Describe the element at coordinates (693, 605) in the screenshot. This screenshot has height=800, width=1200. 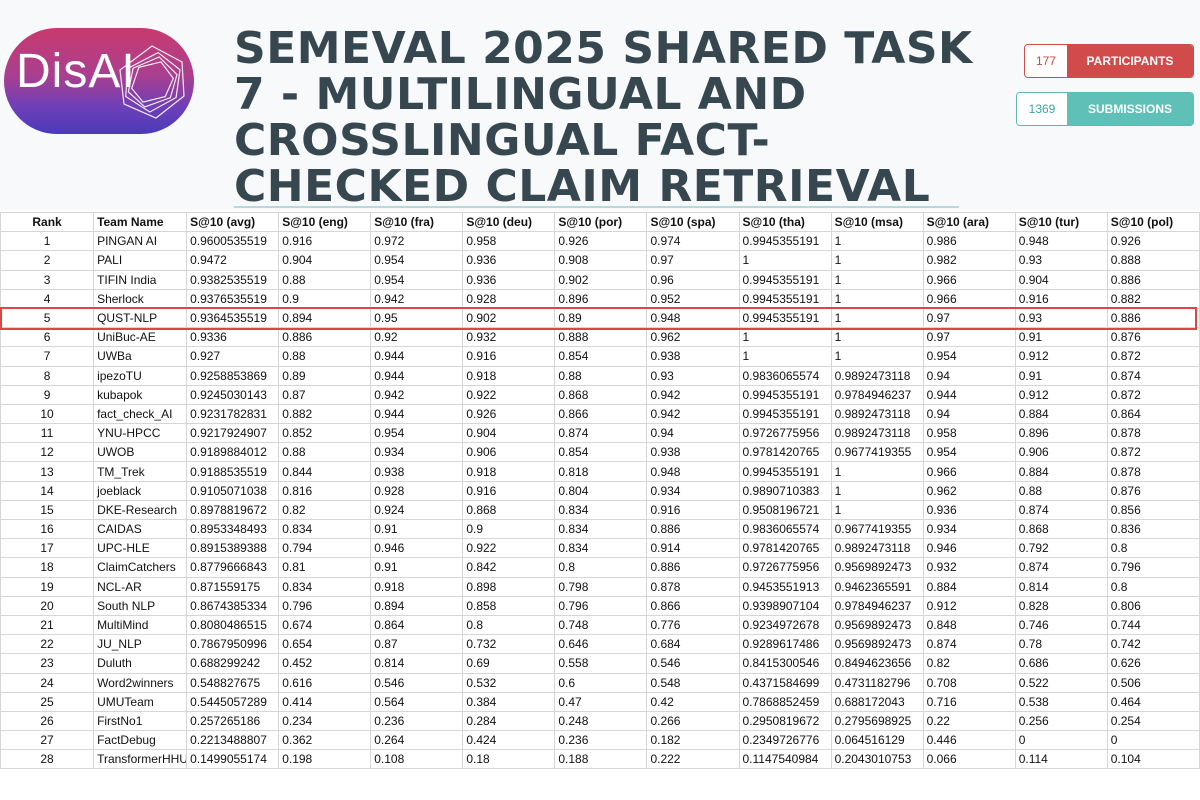
I see `score-cell: 0.866` at that location.